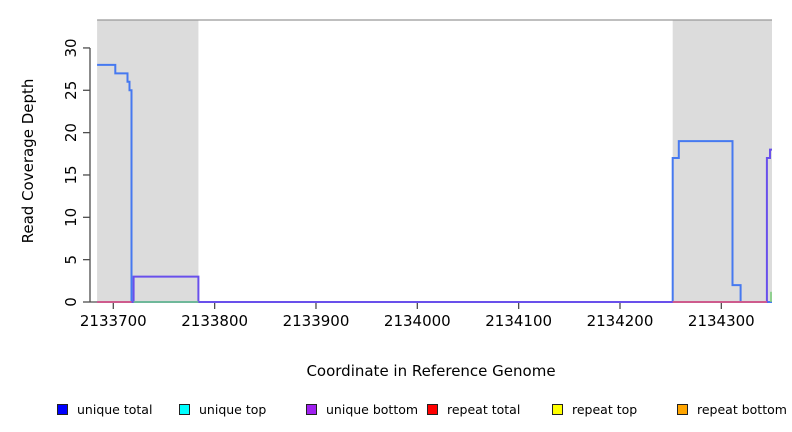  I want to click on legend-item-unique-total: unique total, so click(104, 409).